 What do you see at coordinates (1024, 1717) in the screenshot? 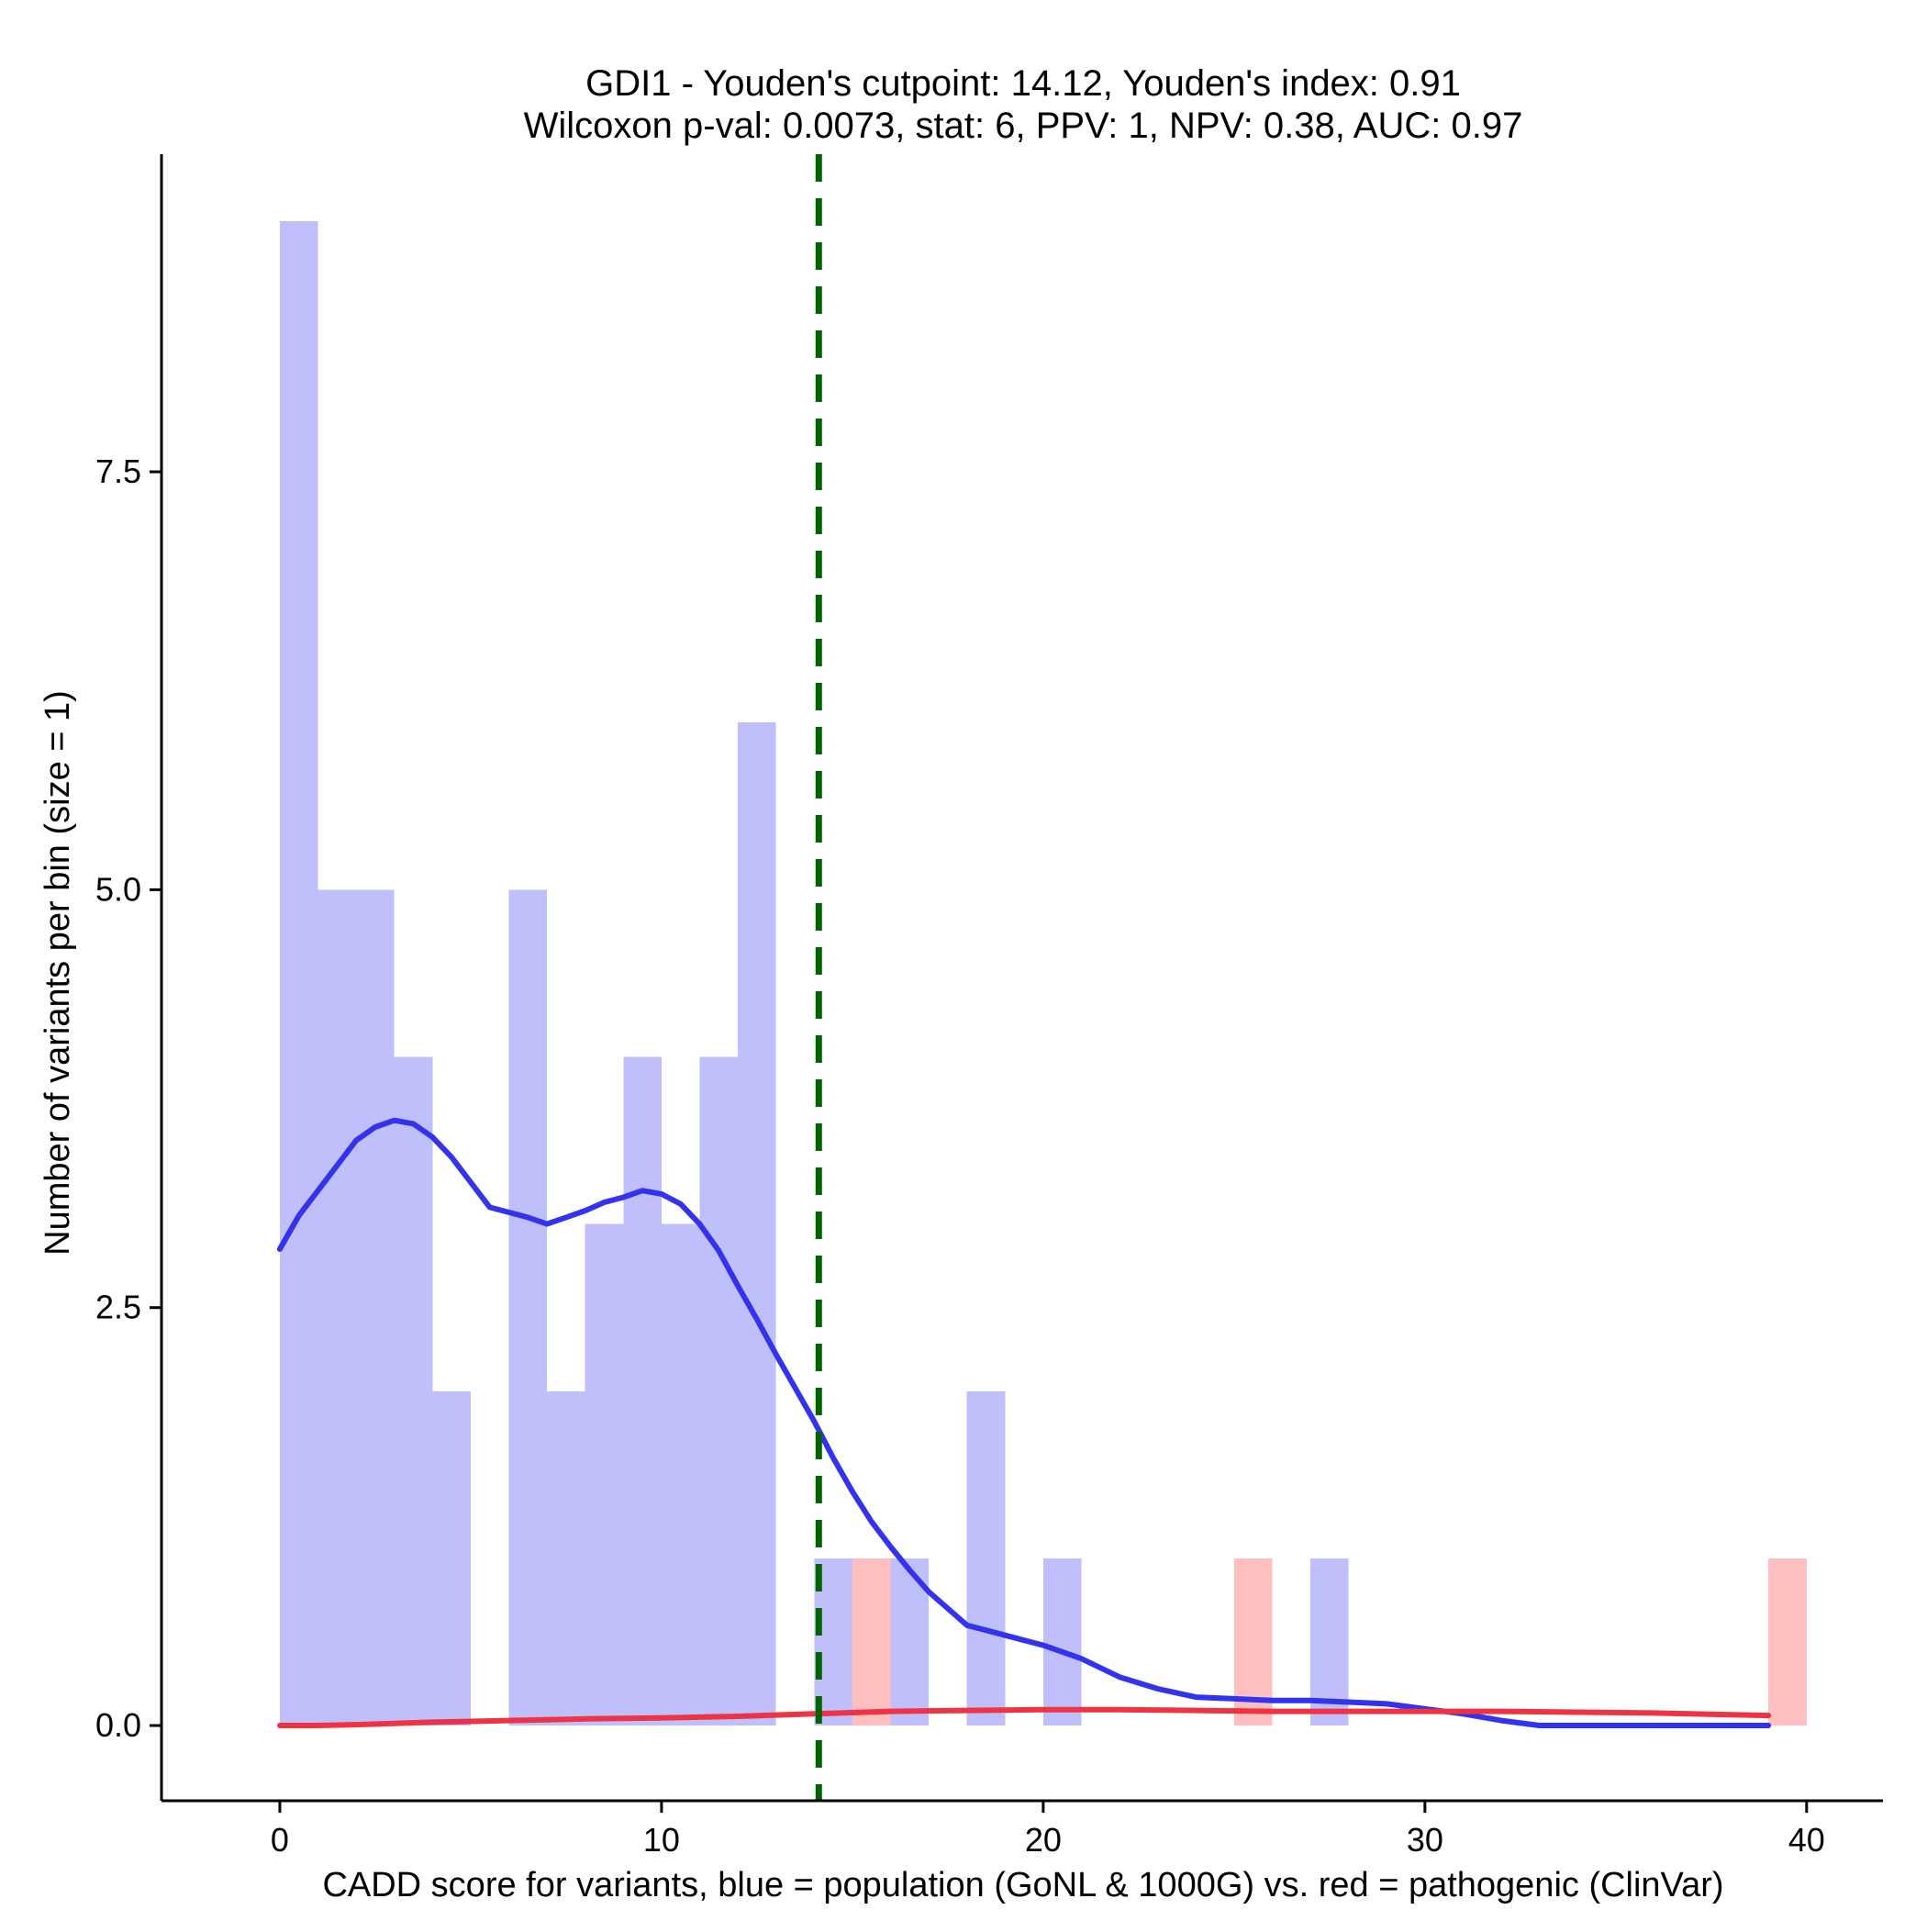
I see `pathogenic-density-line` at bounding box center [1024, 1717].